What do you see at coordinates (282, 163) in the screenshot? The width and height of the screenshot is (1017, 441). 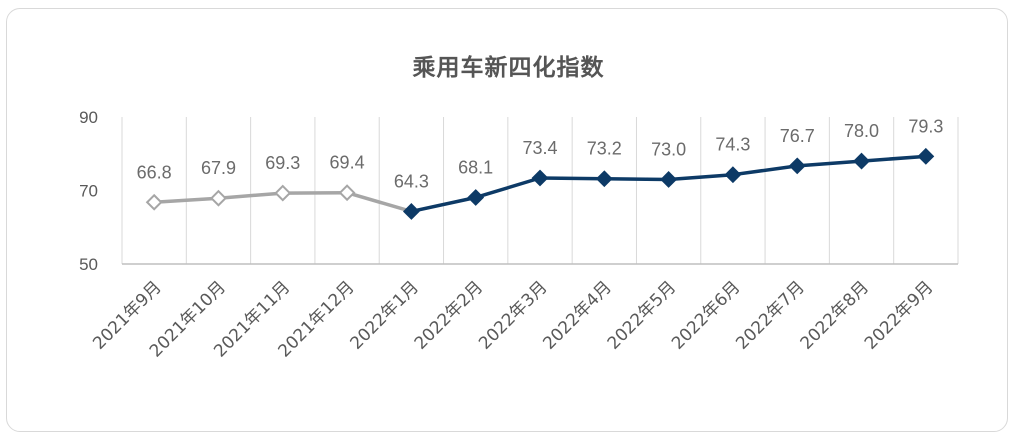 I see `data-label: 69.3` at bounding box center [282, 163].